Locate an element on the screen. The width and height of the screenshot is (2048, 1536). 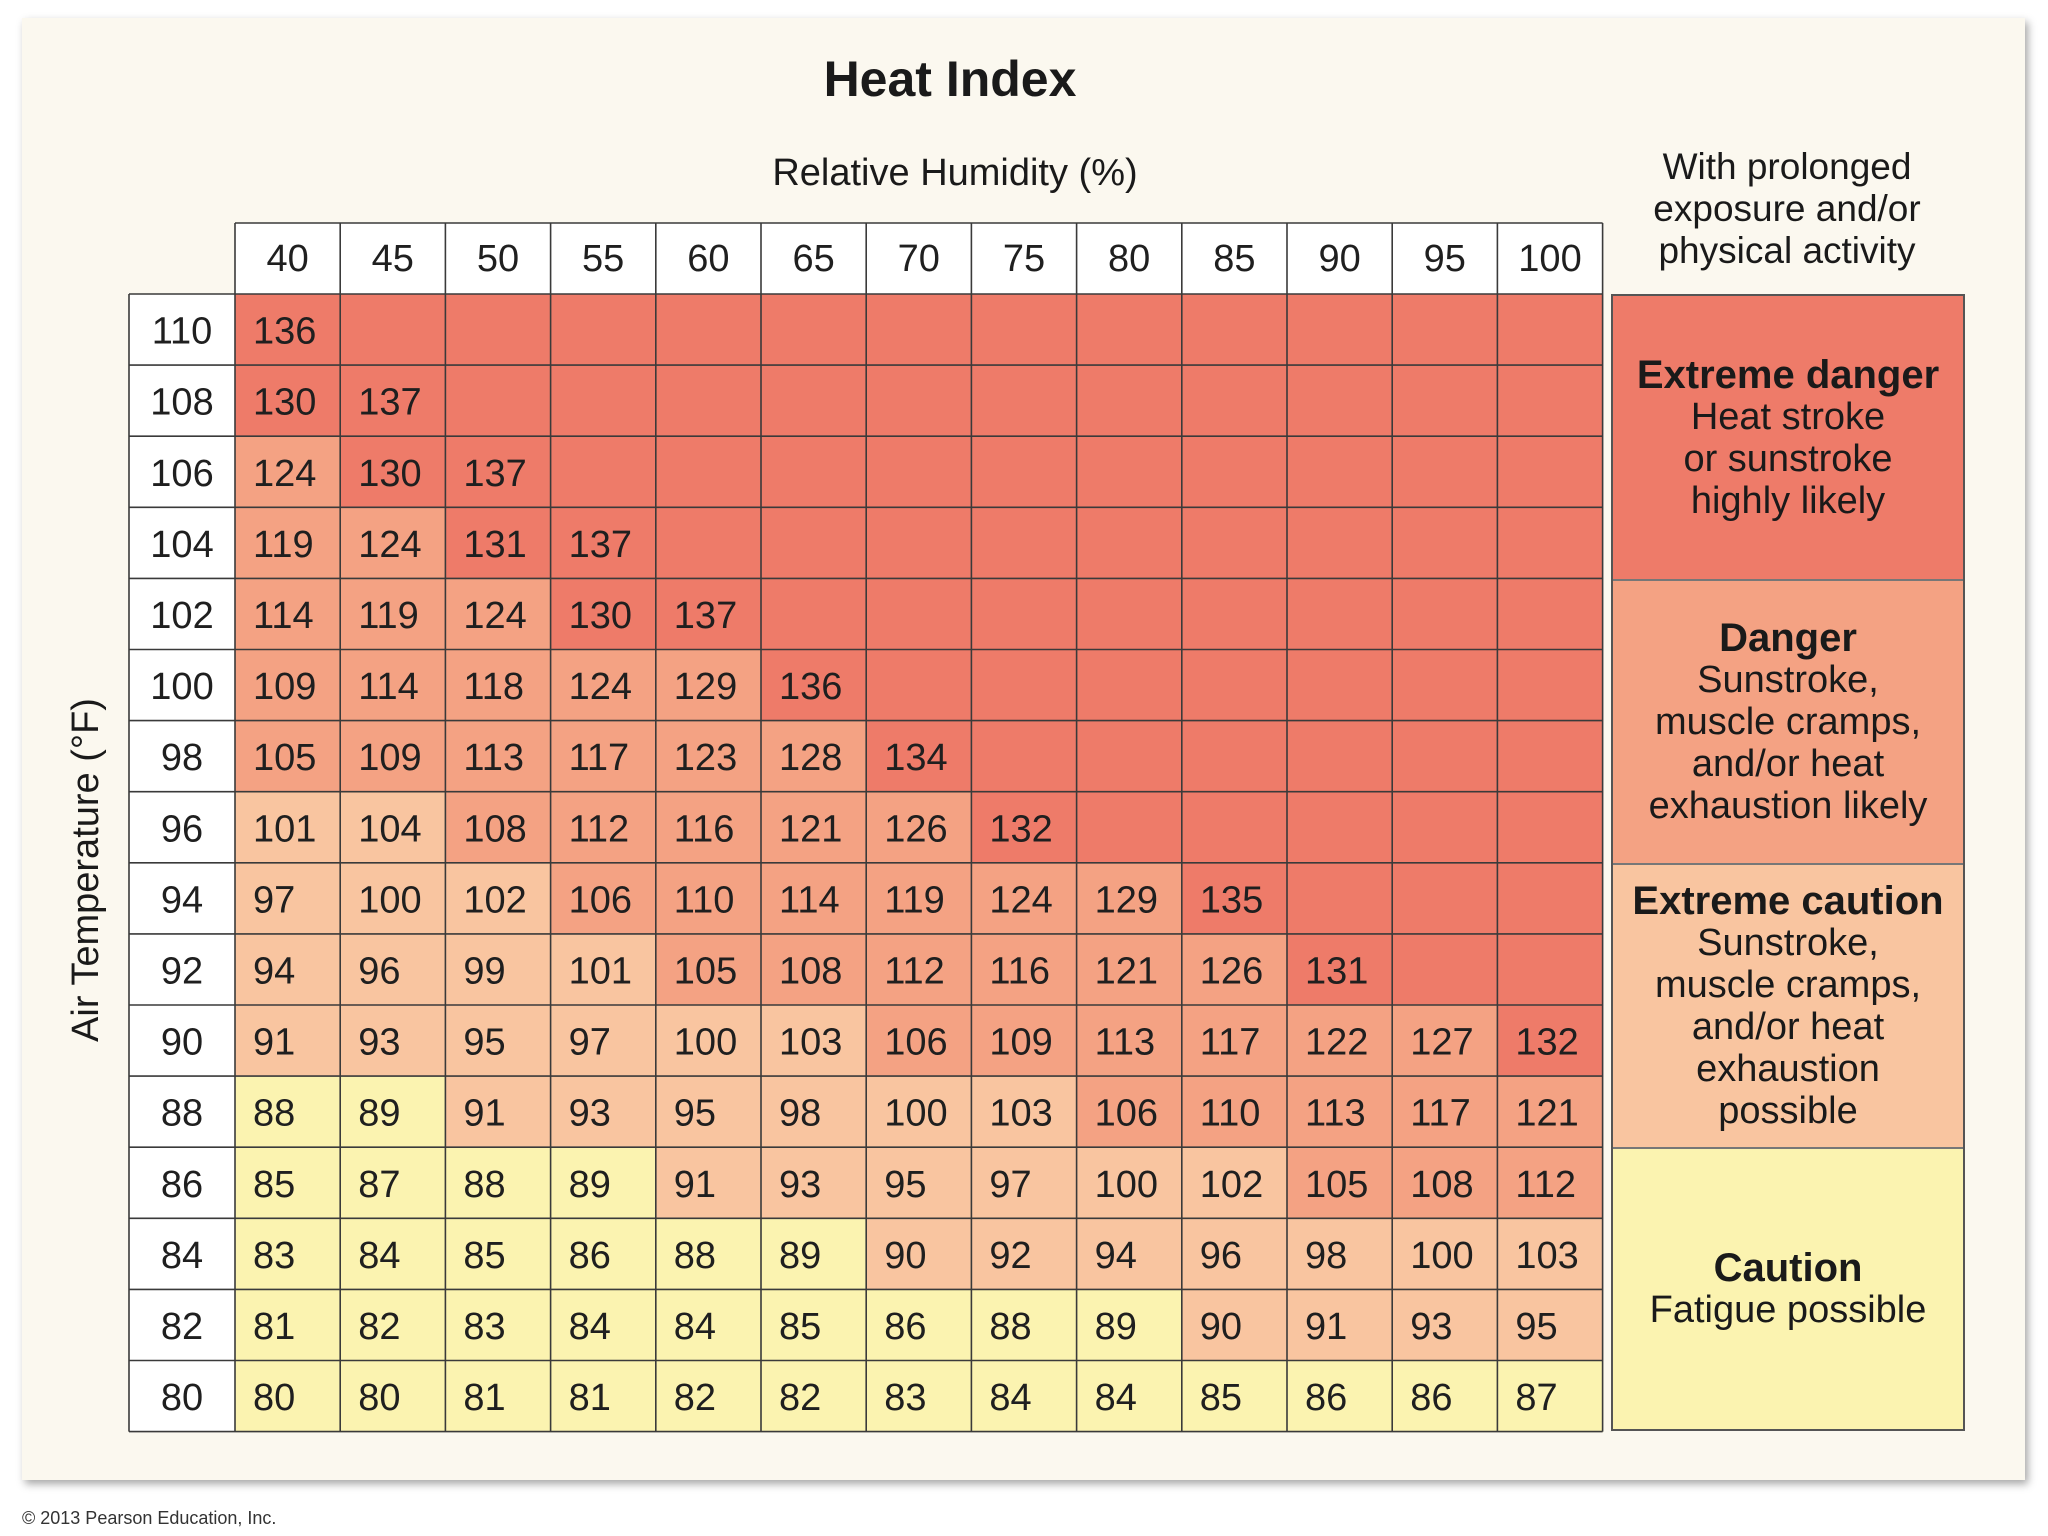
heat-index-value: 101 is located at coordinates (284, 829).